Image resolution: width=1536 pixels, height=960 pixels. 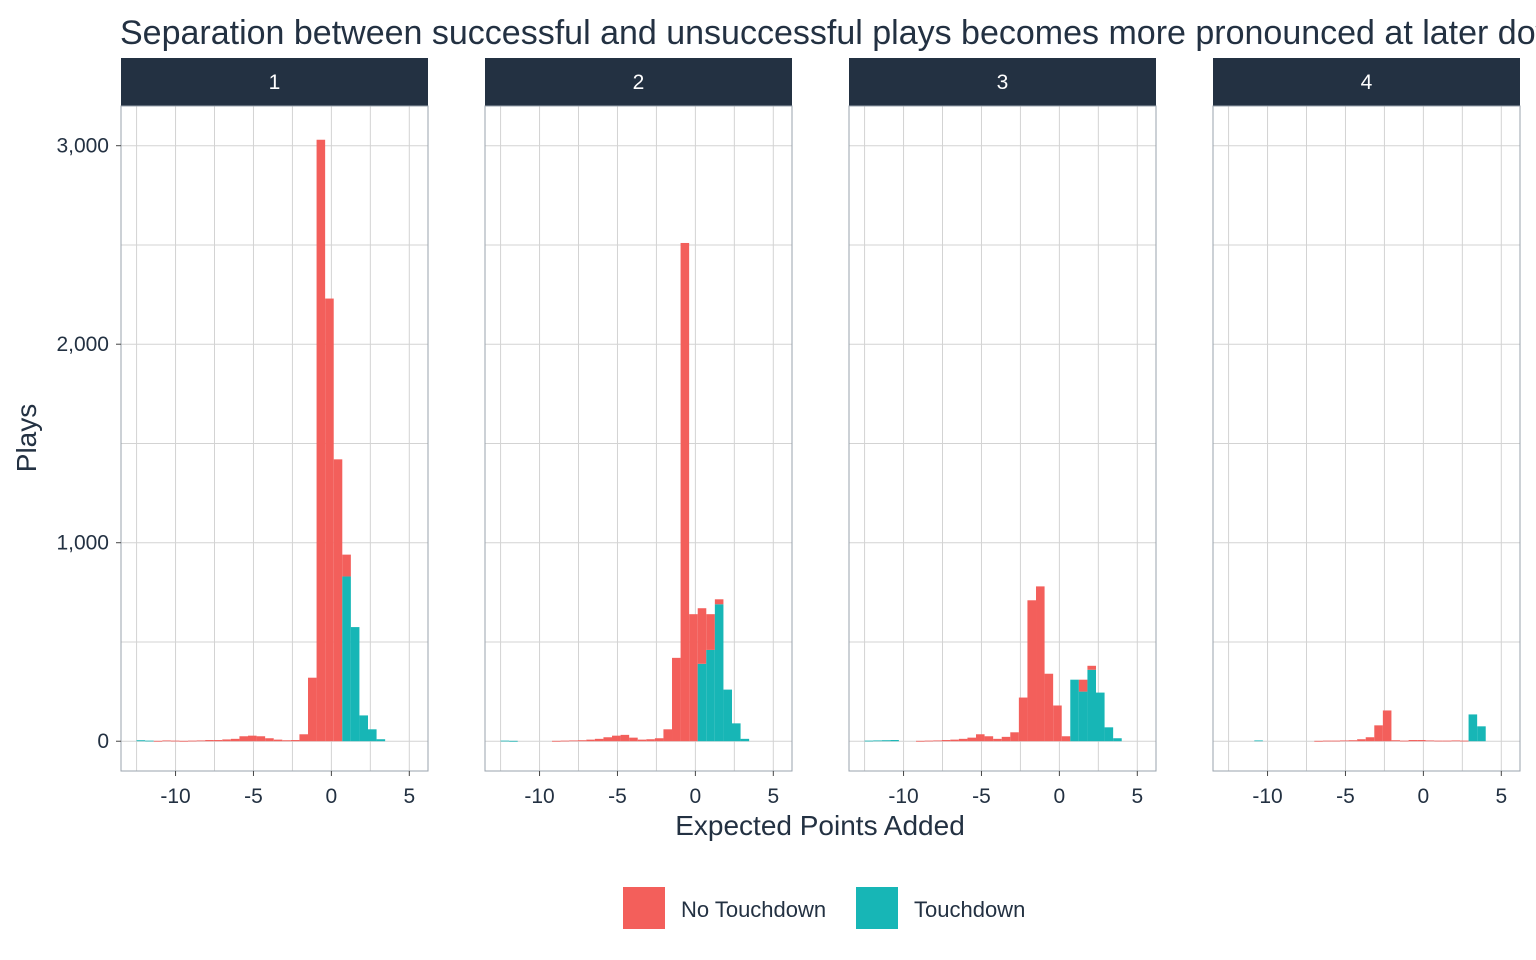 I want to click on legend: No Touchdown Touchdown, so click(x=824, y=908).